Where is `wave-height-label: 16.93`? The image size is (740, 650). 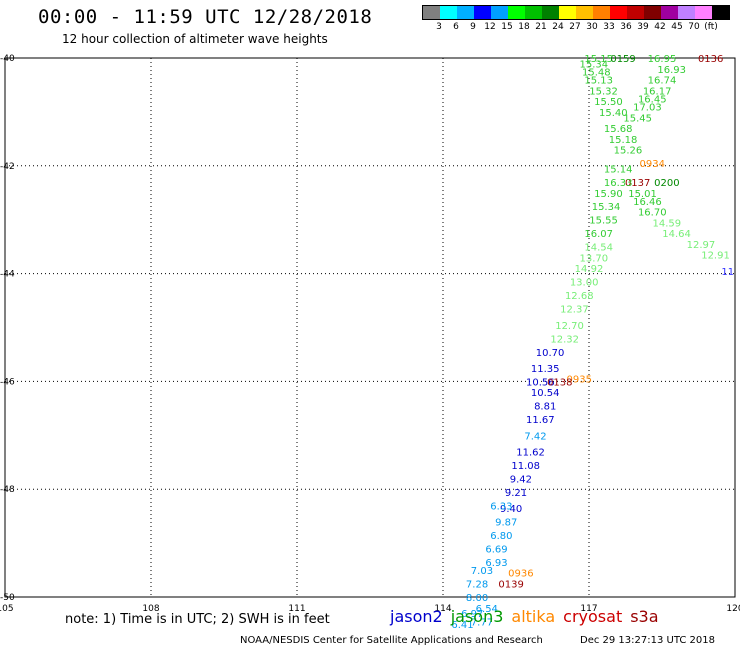
wave-height-label: 16.93 is located at coordinates (671, 70).